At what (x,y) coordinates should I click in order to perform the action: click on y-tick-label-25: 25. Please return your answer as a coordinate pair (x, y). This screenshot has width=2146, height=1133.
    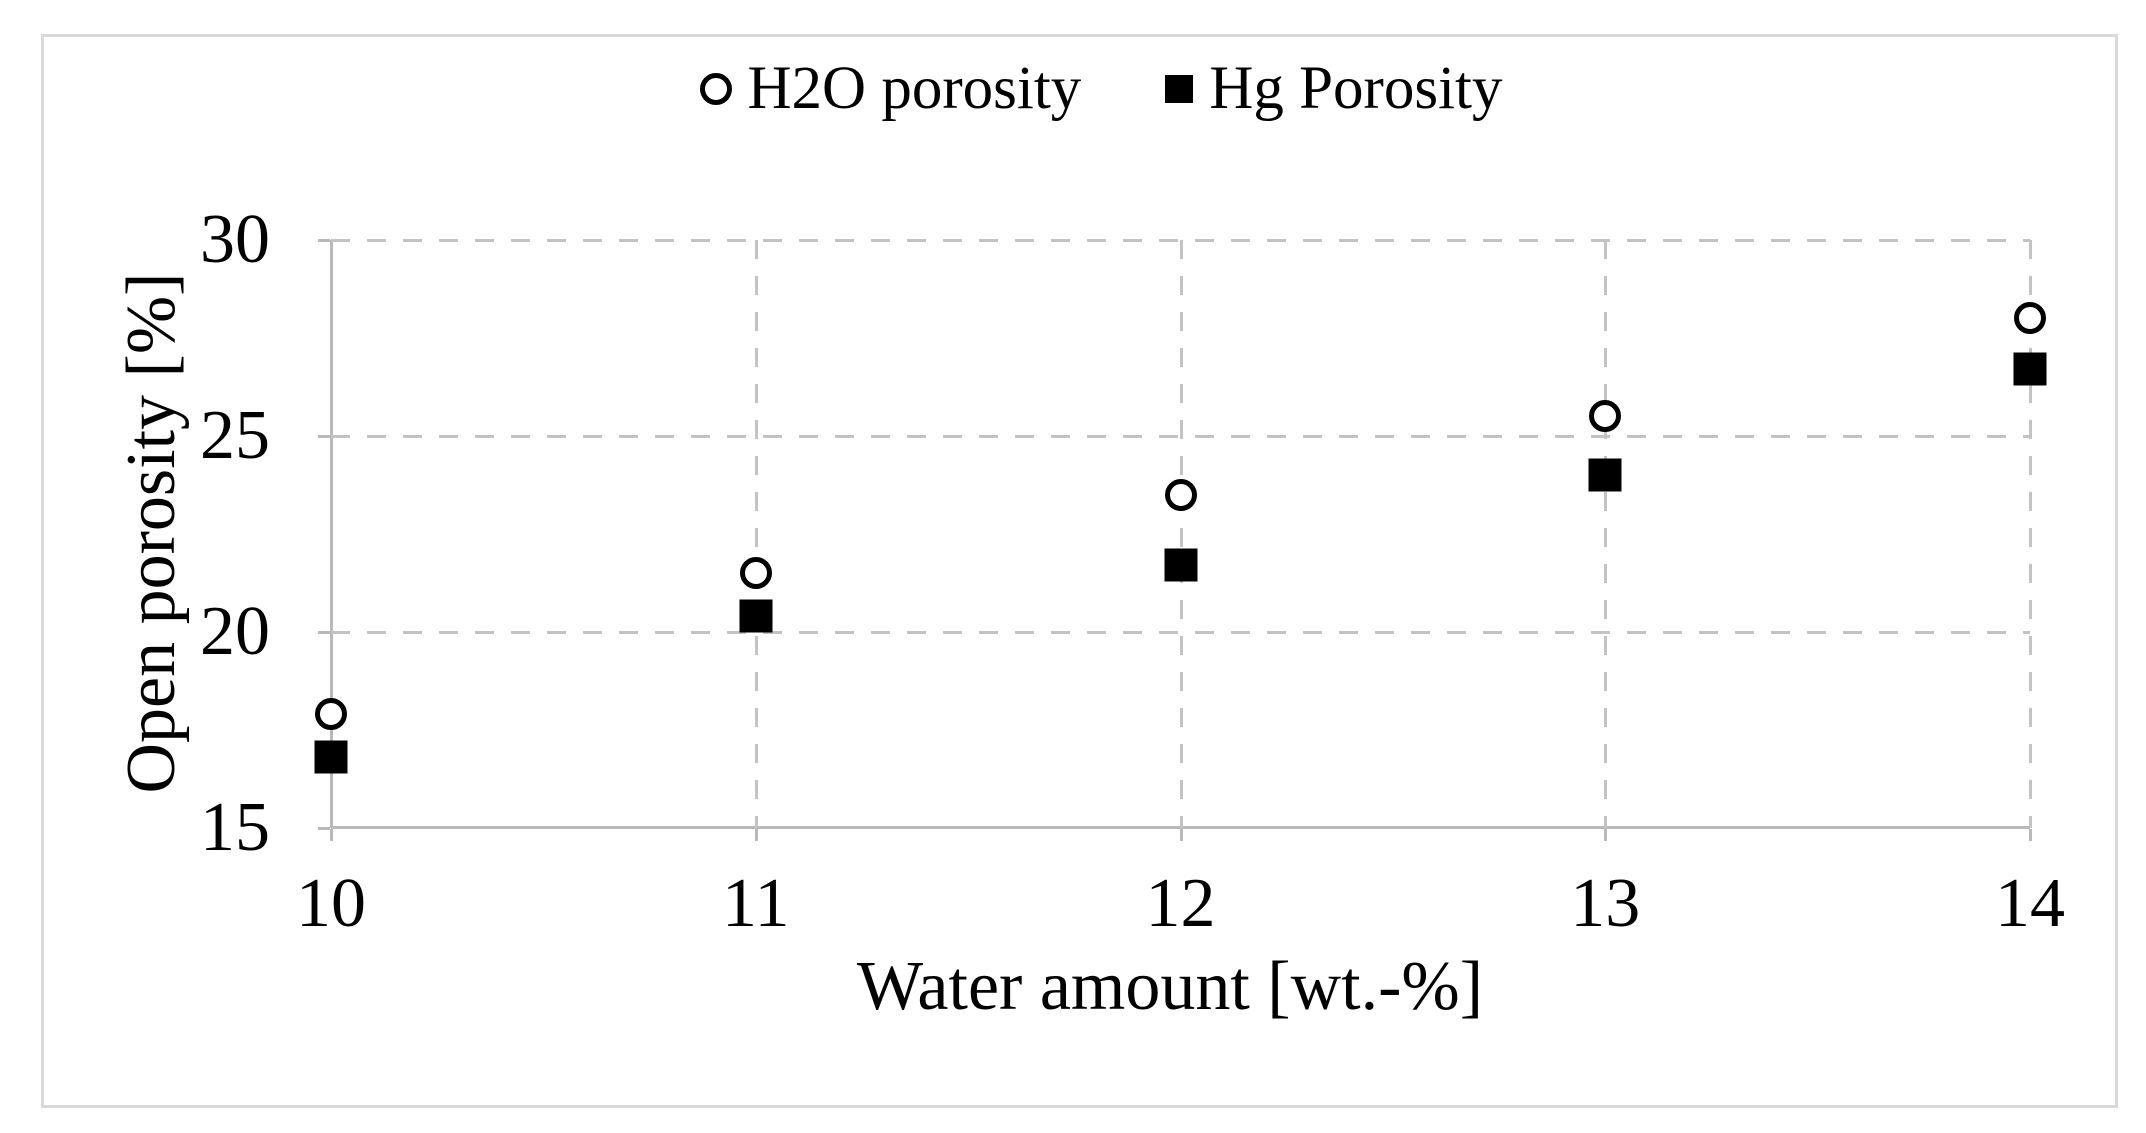
    Looking at the image, I should click on (235, 435).